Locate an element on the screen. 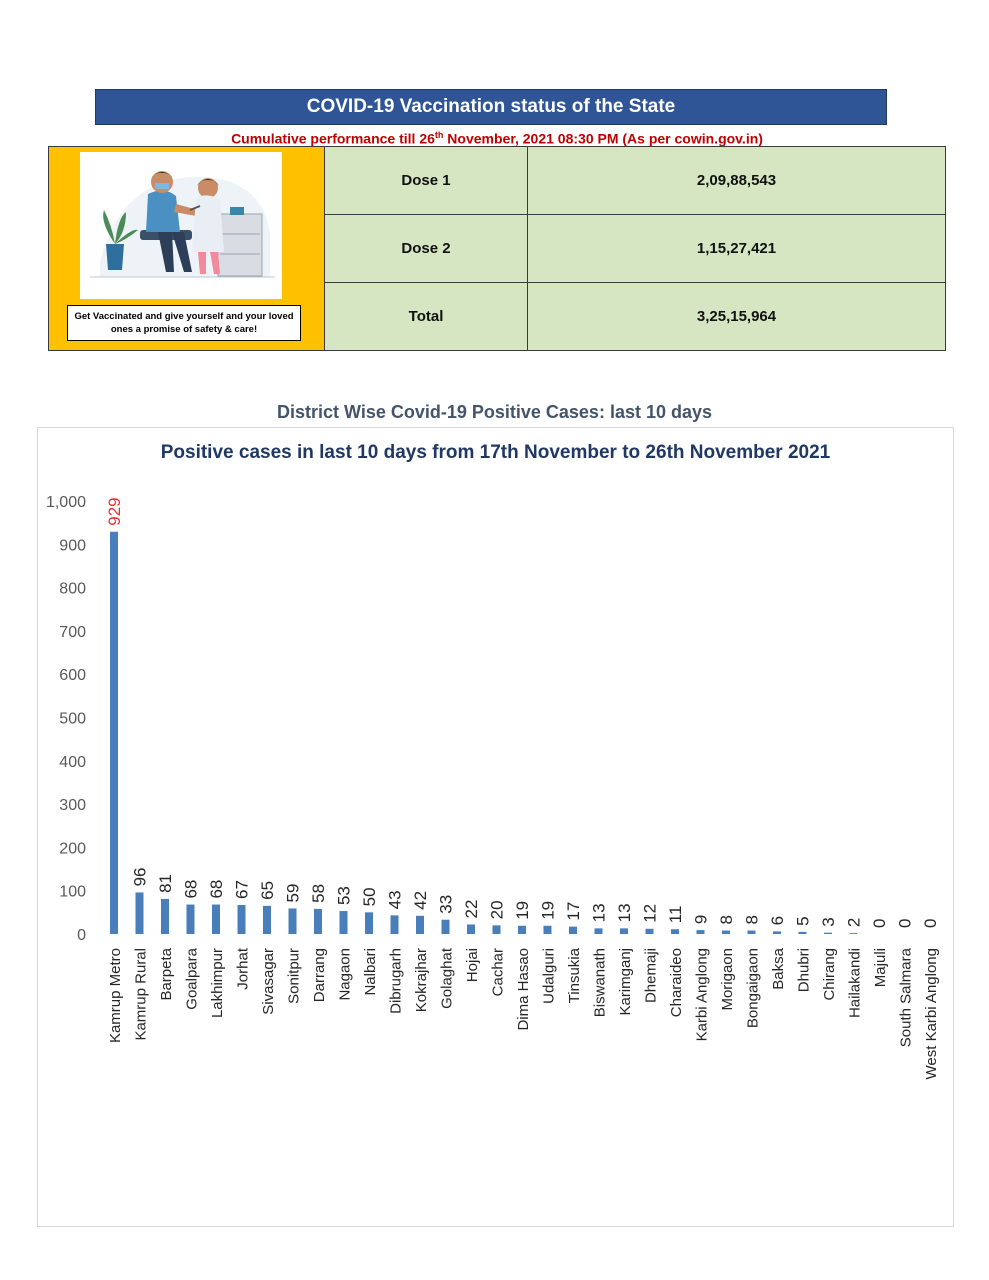 The height and width of the screenshot is (1280, 989). table-row: Total 3,25,15,964 is located at coordinates (497, 316).